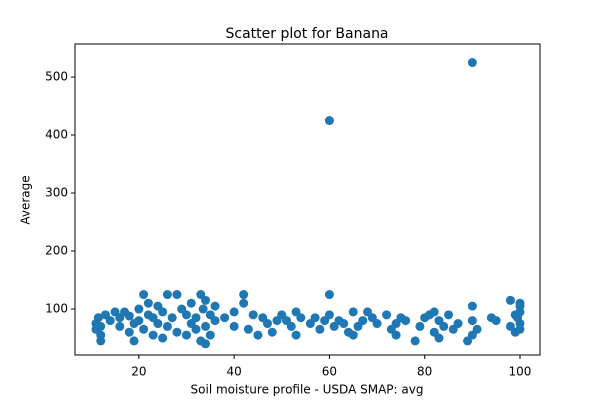 The image size is (600, 400). I want to click on chart-title: Scatter plot for Banana, so click(306, 34).